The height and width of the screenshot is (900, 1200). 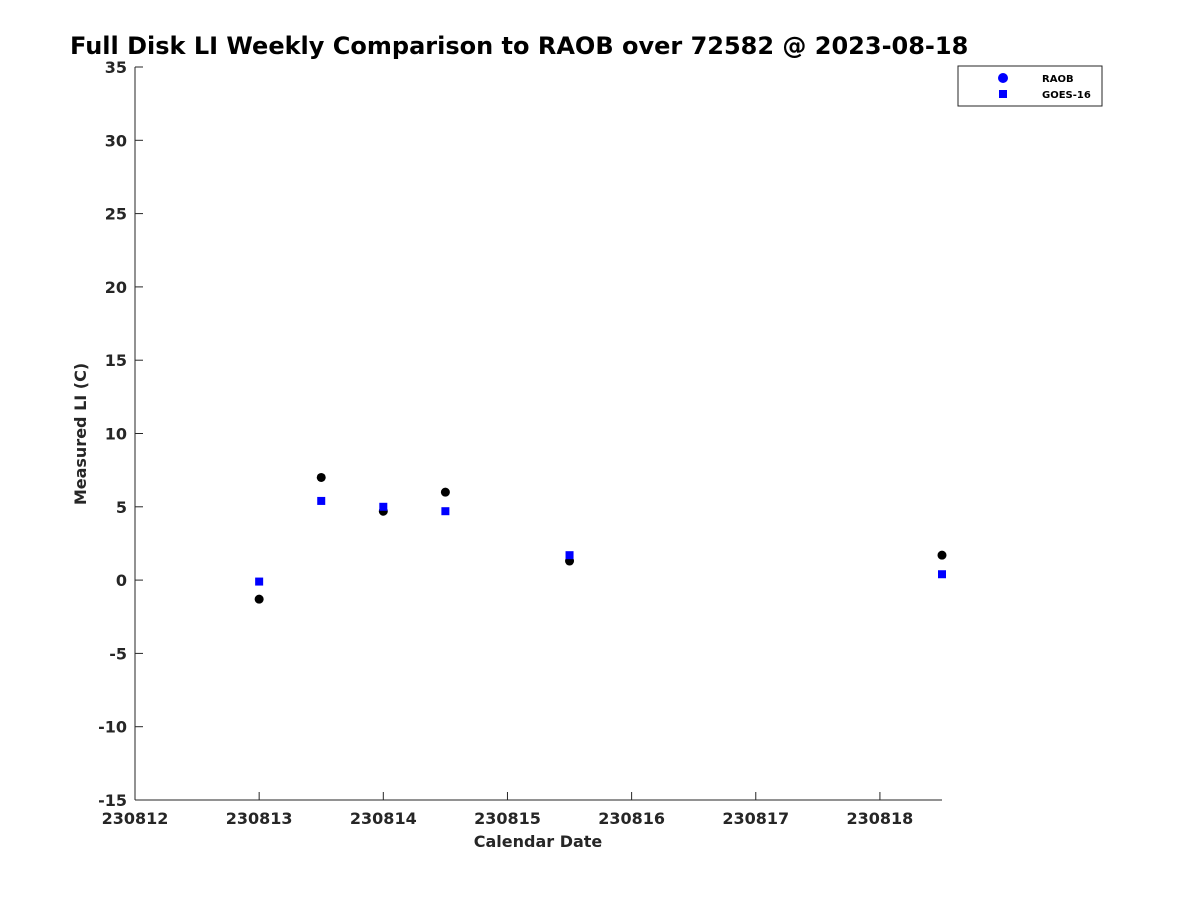 I want to click on x-tick-label: 230814, so click(x=383, y=818).